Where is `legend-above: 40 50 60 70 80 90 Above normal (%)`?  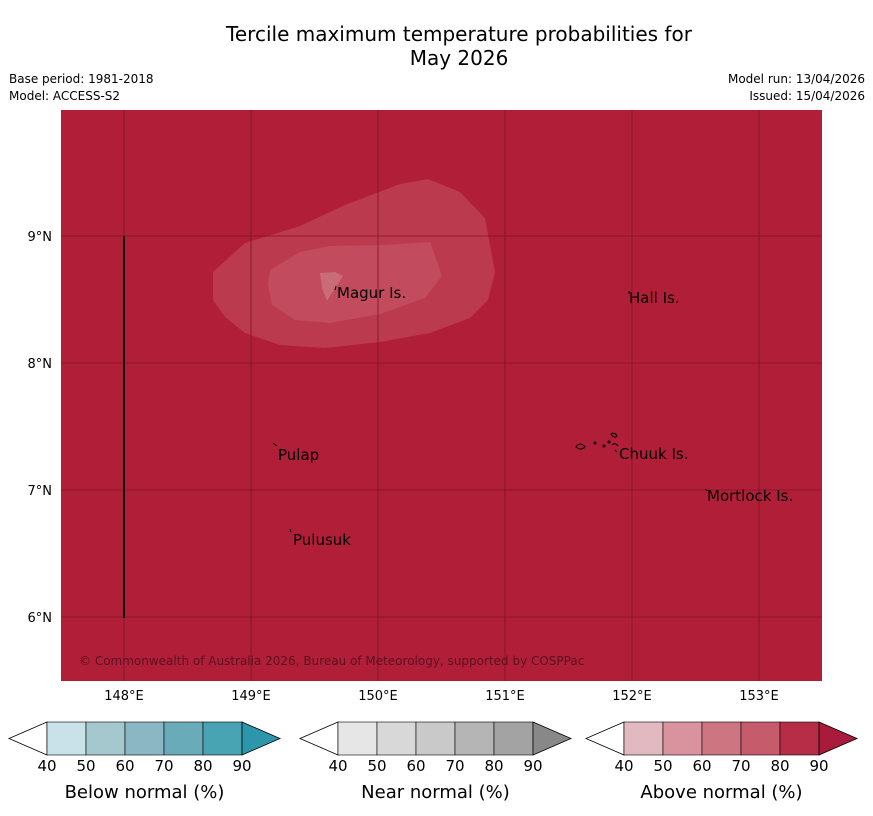 legend-above: 40 50 60 70 80 90 Above normal (%) is located at coordinates (721, 762).